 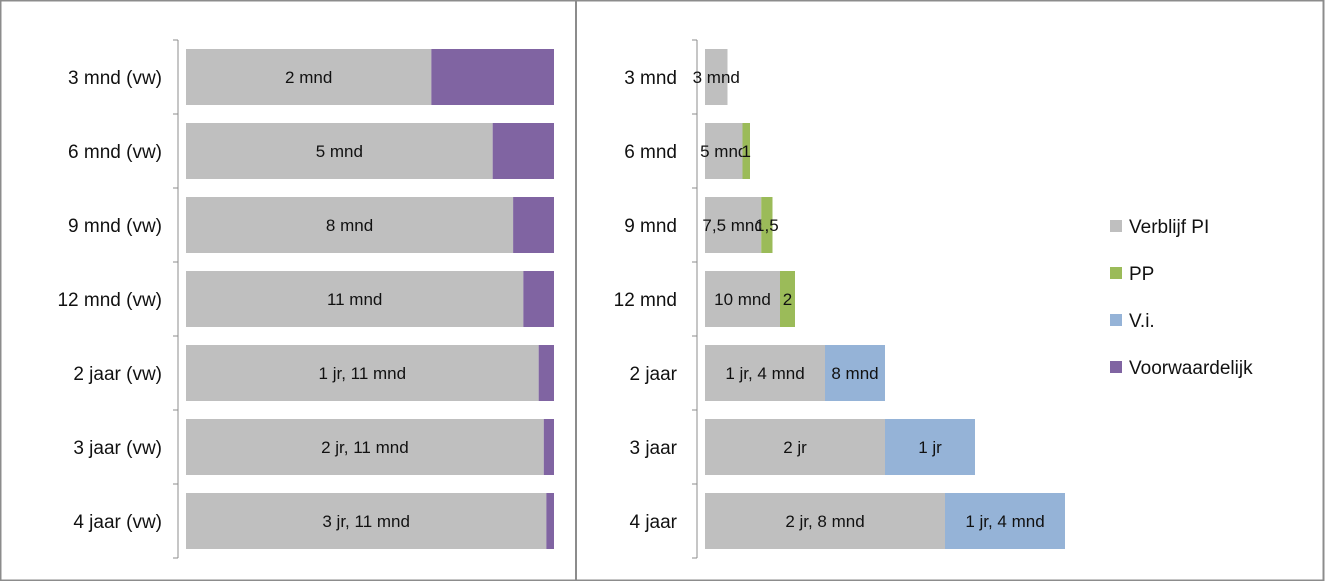 What do you see at coordinates (645, 300) in the screenshot?
I see `right-category-label: 12 mnd` at bounding box center [645, 300].